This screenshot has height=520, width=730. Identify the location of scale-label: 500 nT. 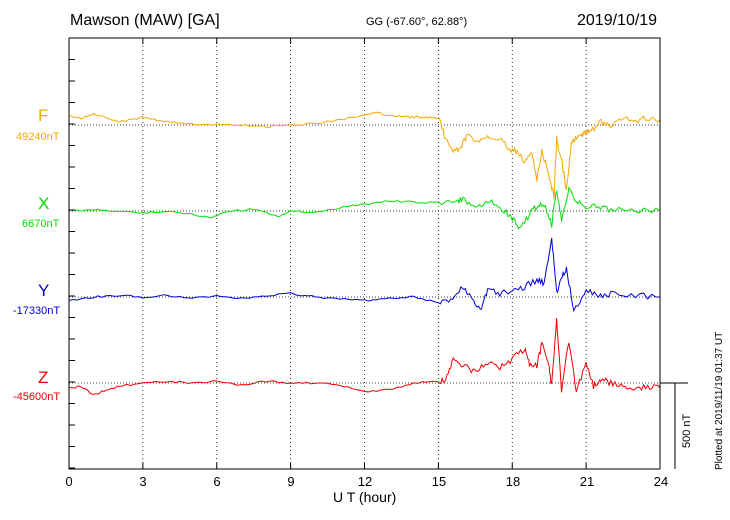
(687, 430).